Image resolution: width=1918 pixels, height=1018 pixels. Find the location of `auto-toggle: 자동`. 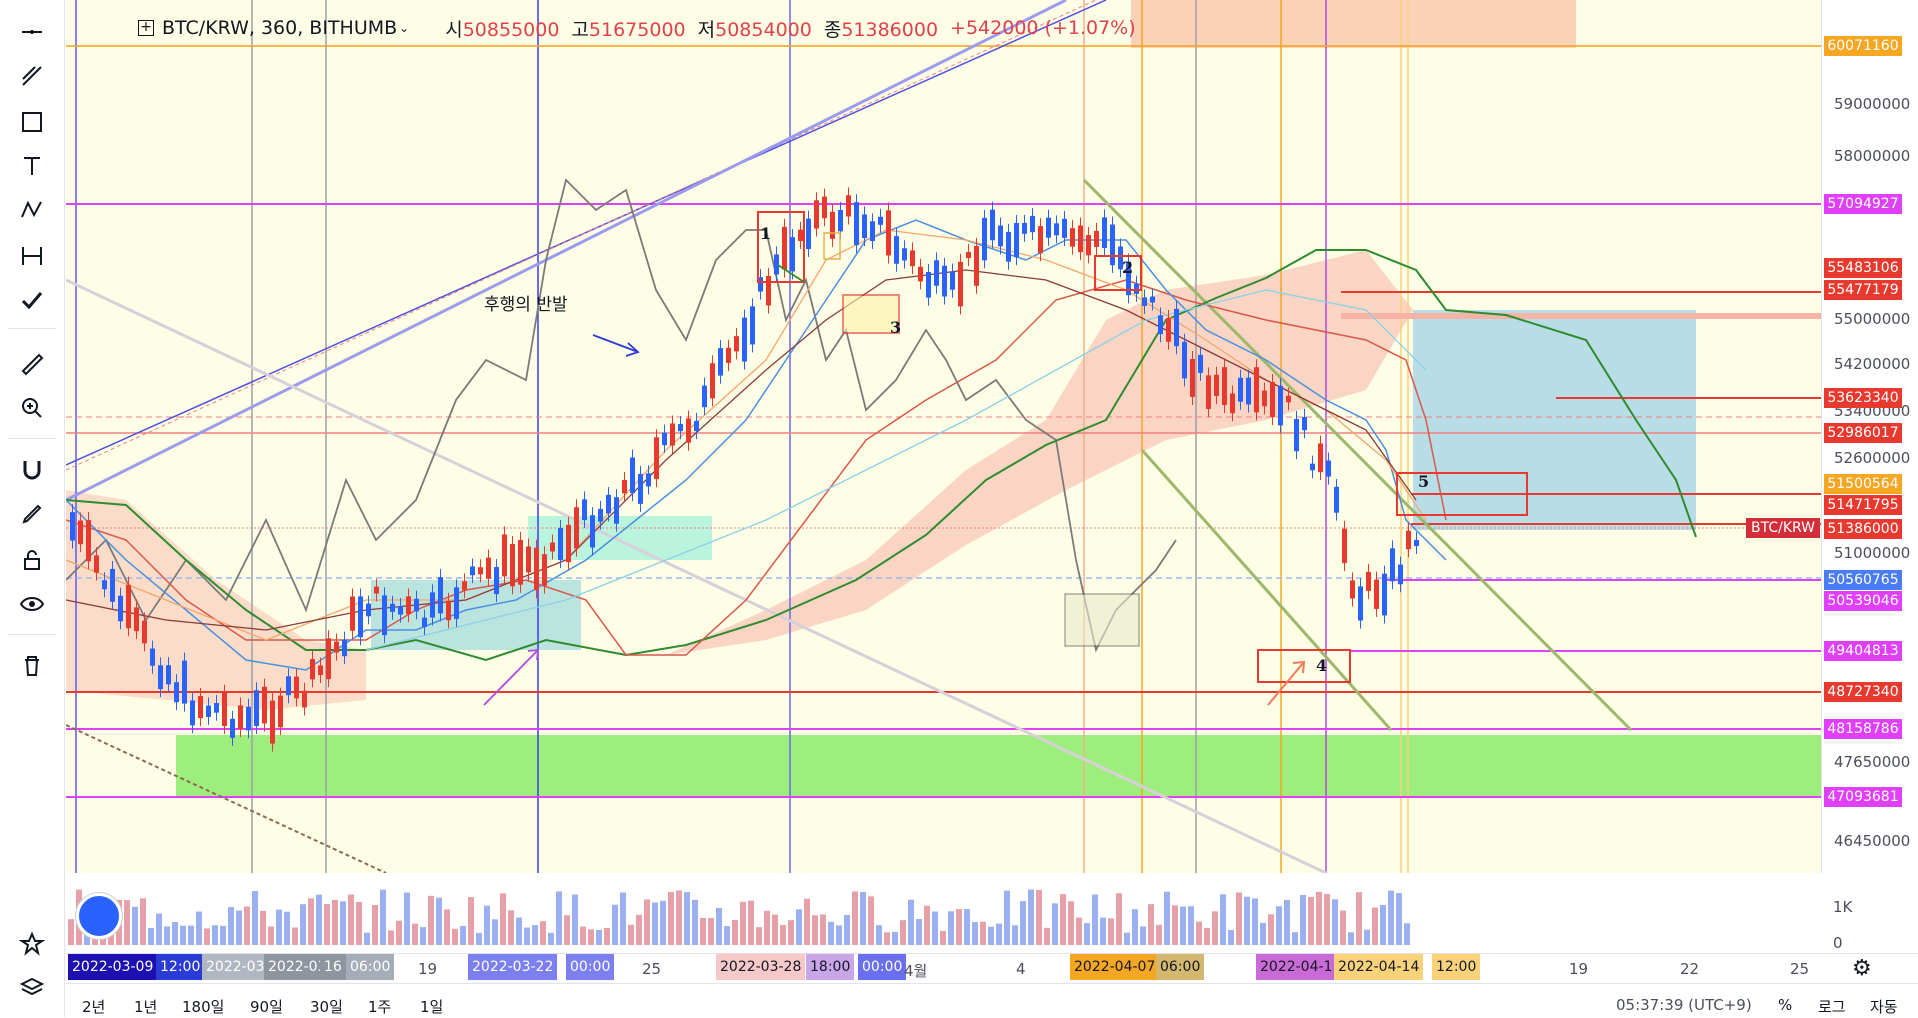

auto-toggle: 자동 is located at coordinates (1884, 1007).